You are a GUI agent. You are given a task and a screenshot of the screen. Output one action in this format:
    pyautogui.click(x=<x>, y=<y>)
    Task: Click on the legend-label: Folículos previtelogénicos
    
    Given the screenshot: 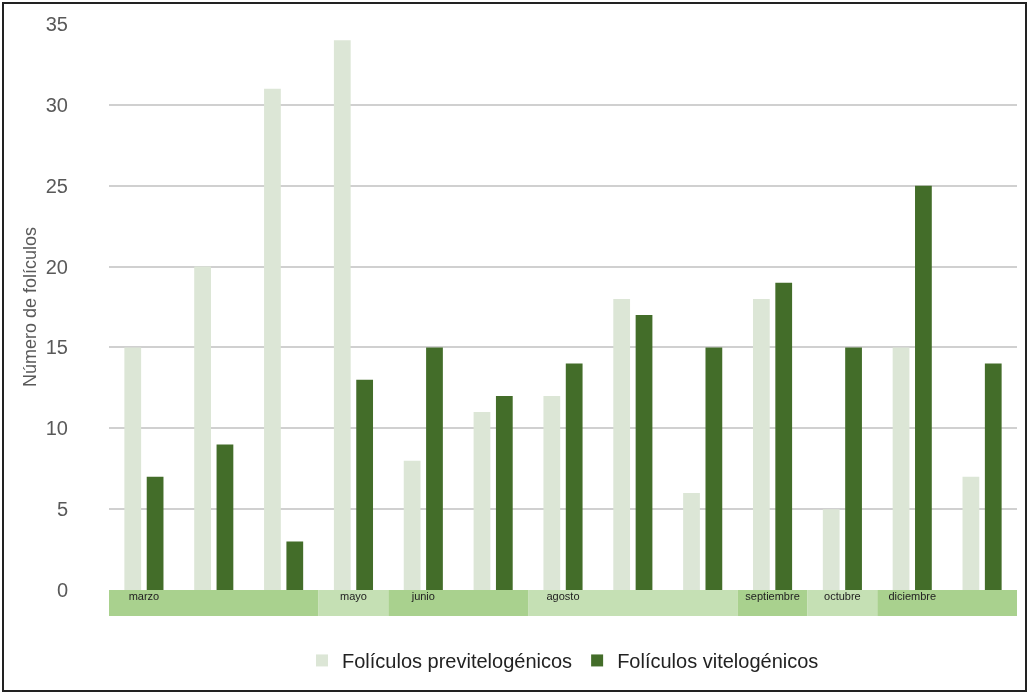 What is the action you would take?
    pyautogui.click(x=457, y=661)
    